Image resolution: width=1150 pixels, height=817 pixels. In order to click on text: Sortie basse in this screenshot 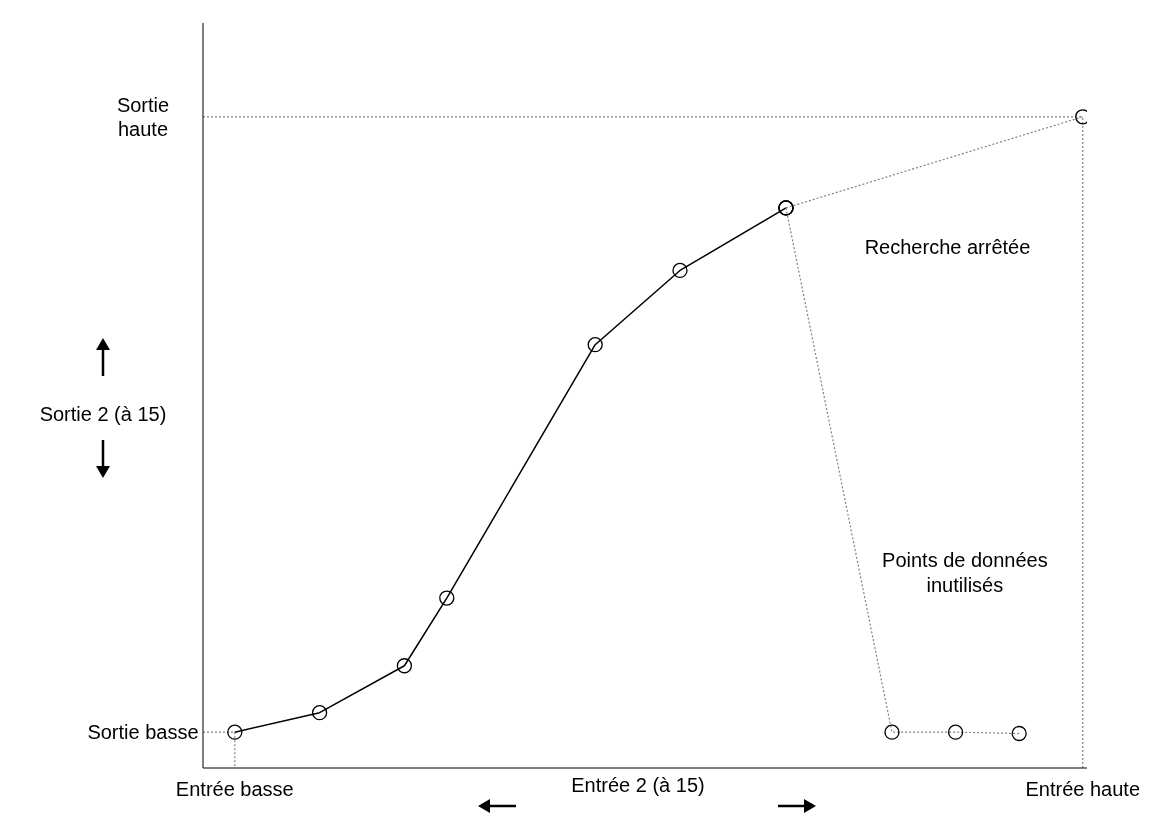, I will do `click(143, 732)`.